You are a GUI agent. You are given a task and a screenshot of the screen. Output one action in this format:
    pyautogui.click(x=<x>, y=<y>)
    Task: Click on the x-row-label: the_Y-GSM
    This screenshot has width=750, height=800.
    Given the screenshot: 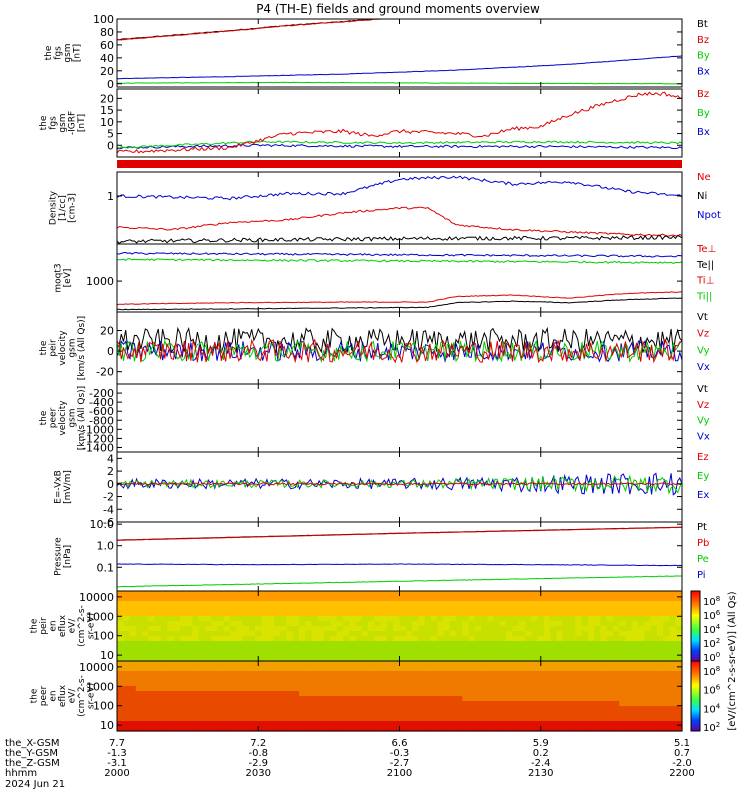 What is the action you would take?
    pyautogui.click(x=31, y=753)
    